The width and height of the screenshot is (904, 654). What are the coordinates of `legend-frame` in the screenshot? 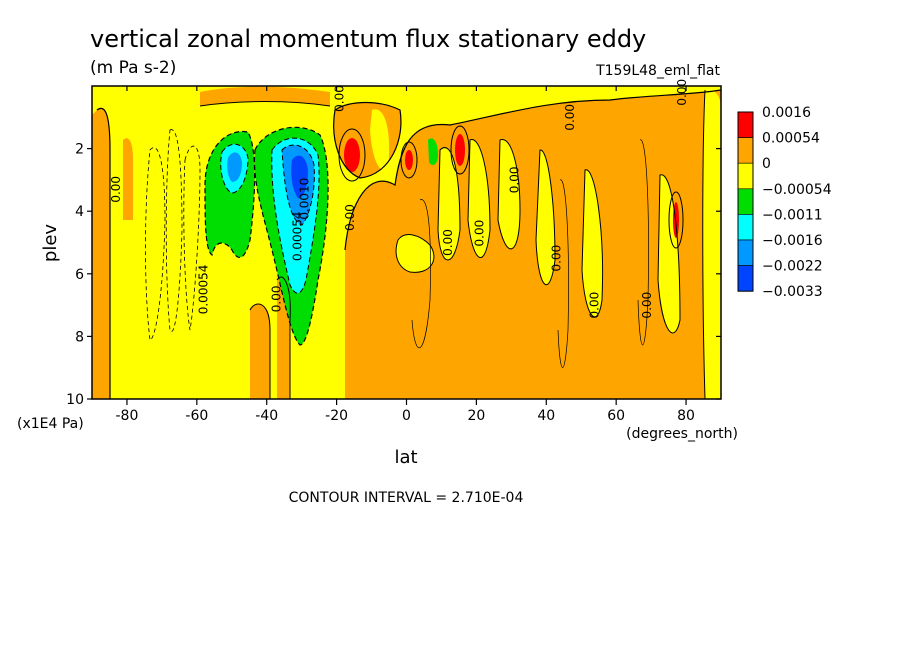 It's located at (745, 201).